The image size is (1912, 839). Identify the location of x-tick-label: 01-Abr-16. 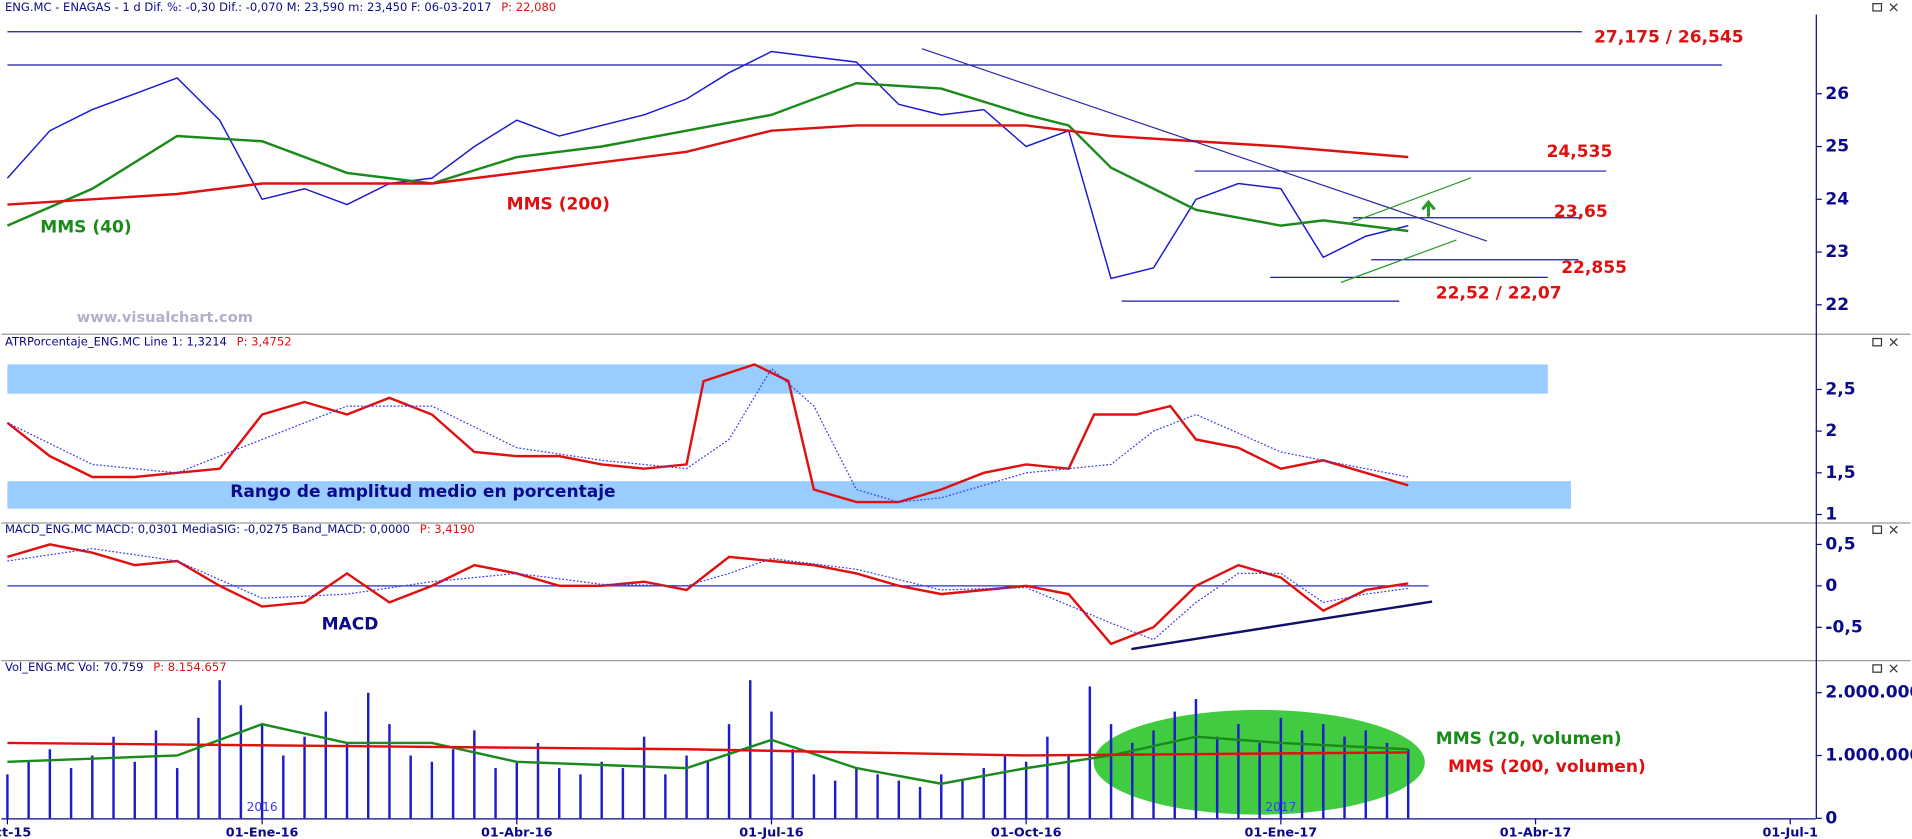
(517, 832).